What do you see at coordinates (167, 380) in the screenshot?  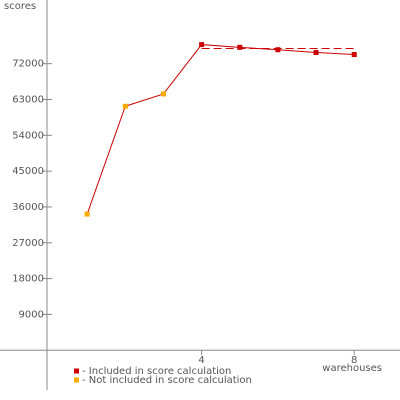 I see `legend-label: - Not included in score calculation` at bounding box center [167, 380].